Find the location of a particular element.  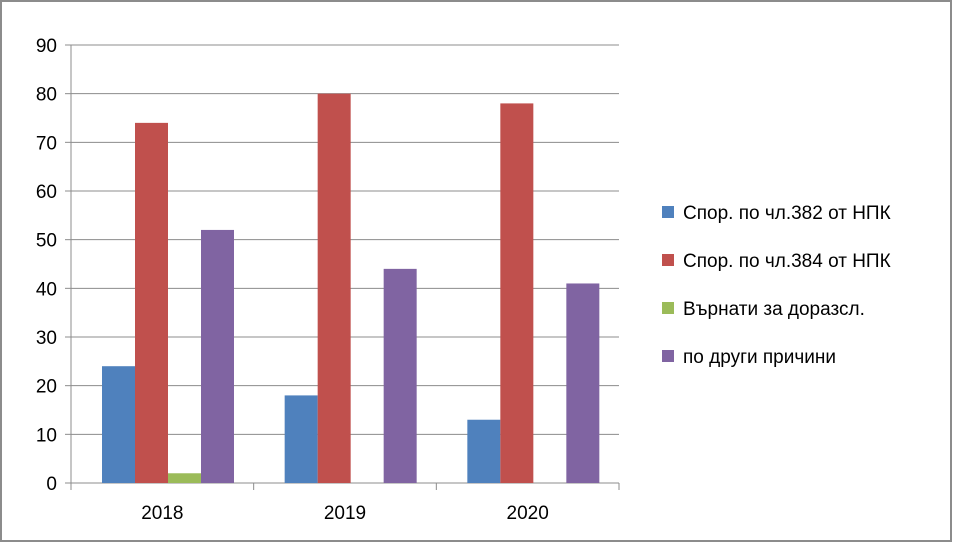

y-tick-label: 0 is located at coordinates (51, 484).